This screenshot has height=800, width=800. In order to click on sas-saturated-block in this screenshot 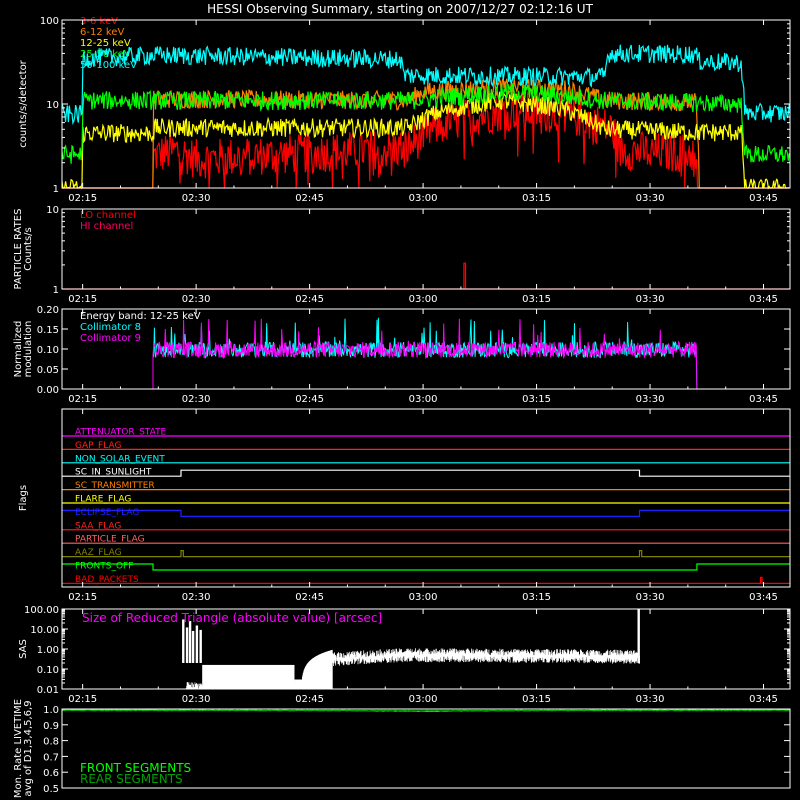, I will do `click(248, 676)`.